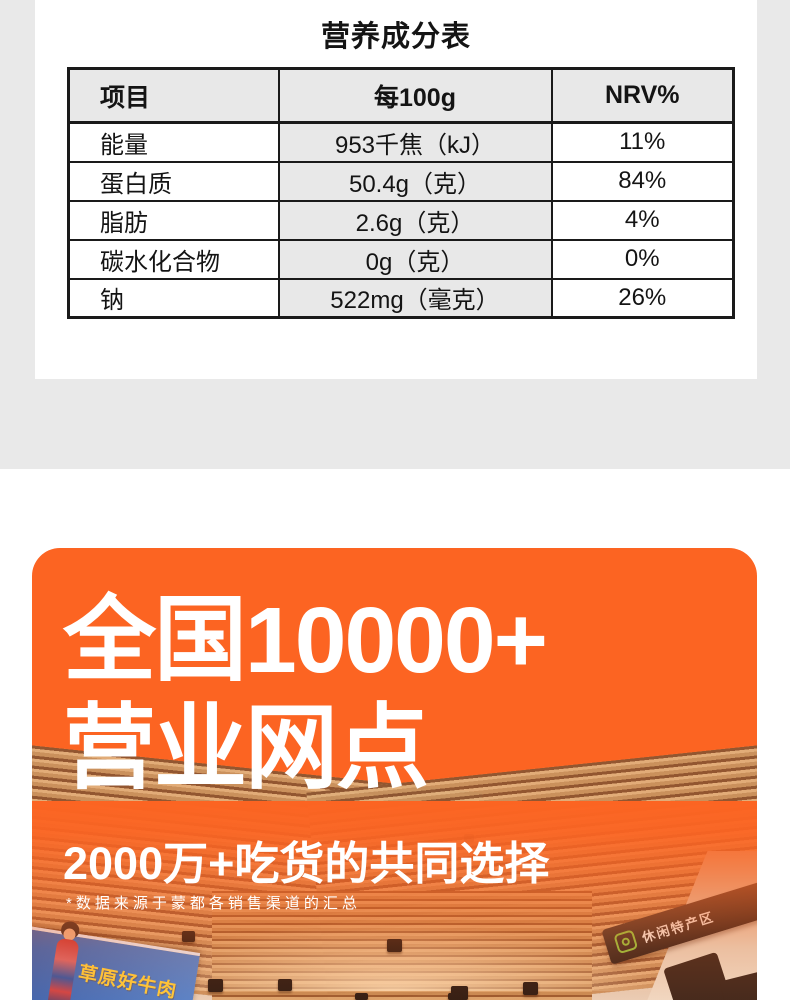  I want to click on cell-nrv: 11%, so click(642, 142).